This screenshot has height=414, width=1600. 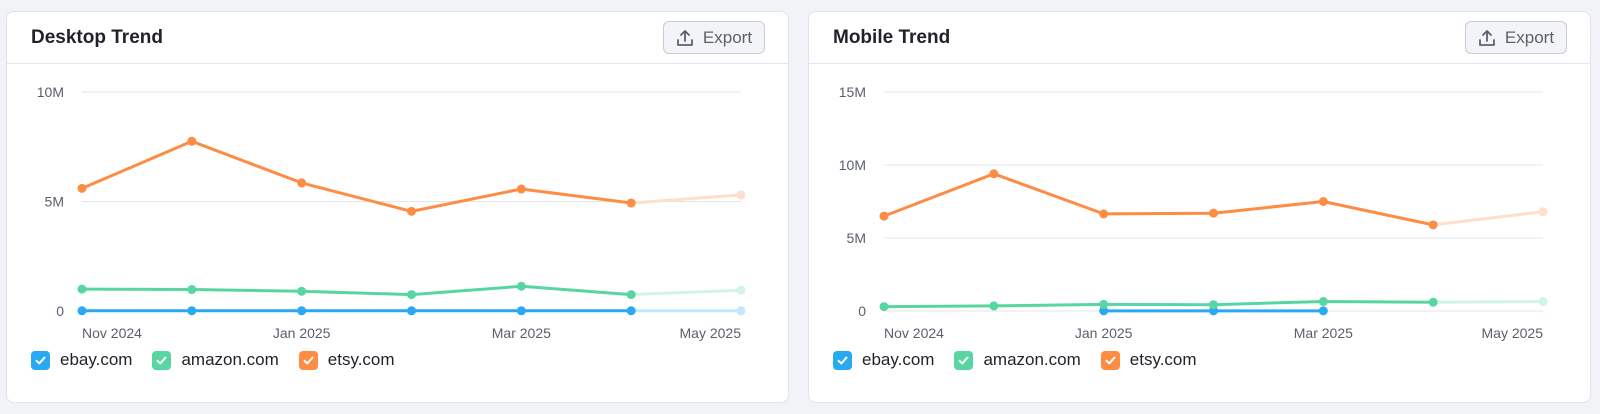 What do you see at coordinates (1199, 38) in the screenshot?
I see `card-header: Mobile Trend Export` at bounding box center [1199, 38].